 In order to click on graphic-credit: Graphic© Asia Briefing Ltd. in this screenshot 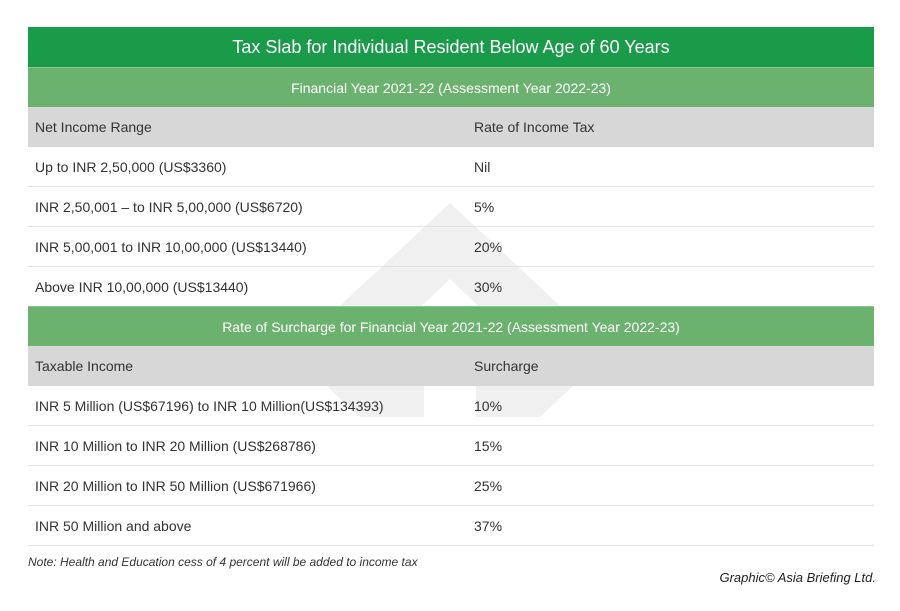, I will do `click(797, 577)`.